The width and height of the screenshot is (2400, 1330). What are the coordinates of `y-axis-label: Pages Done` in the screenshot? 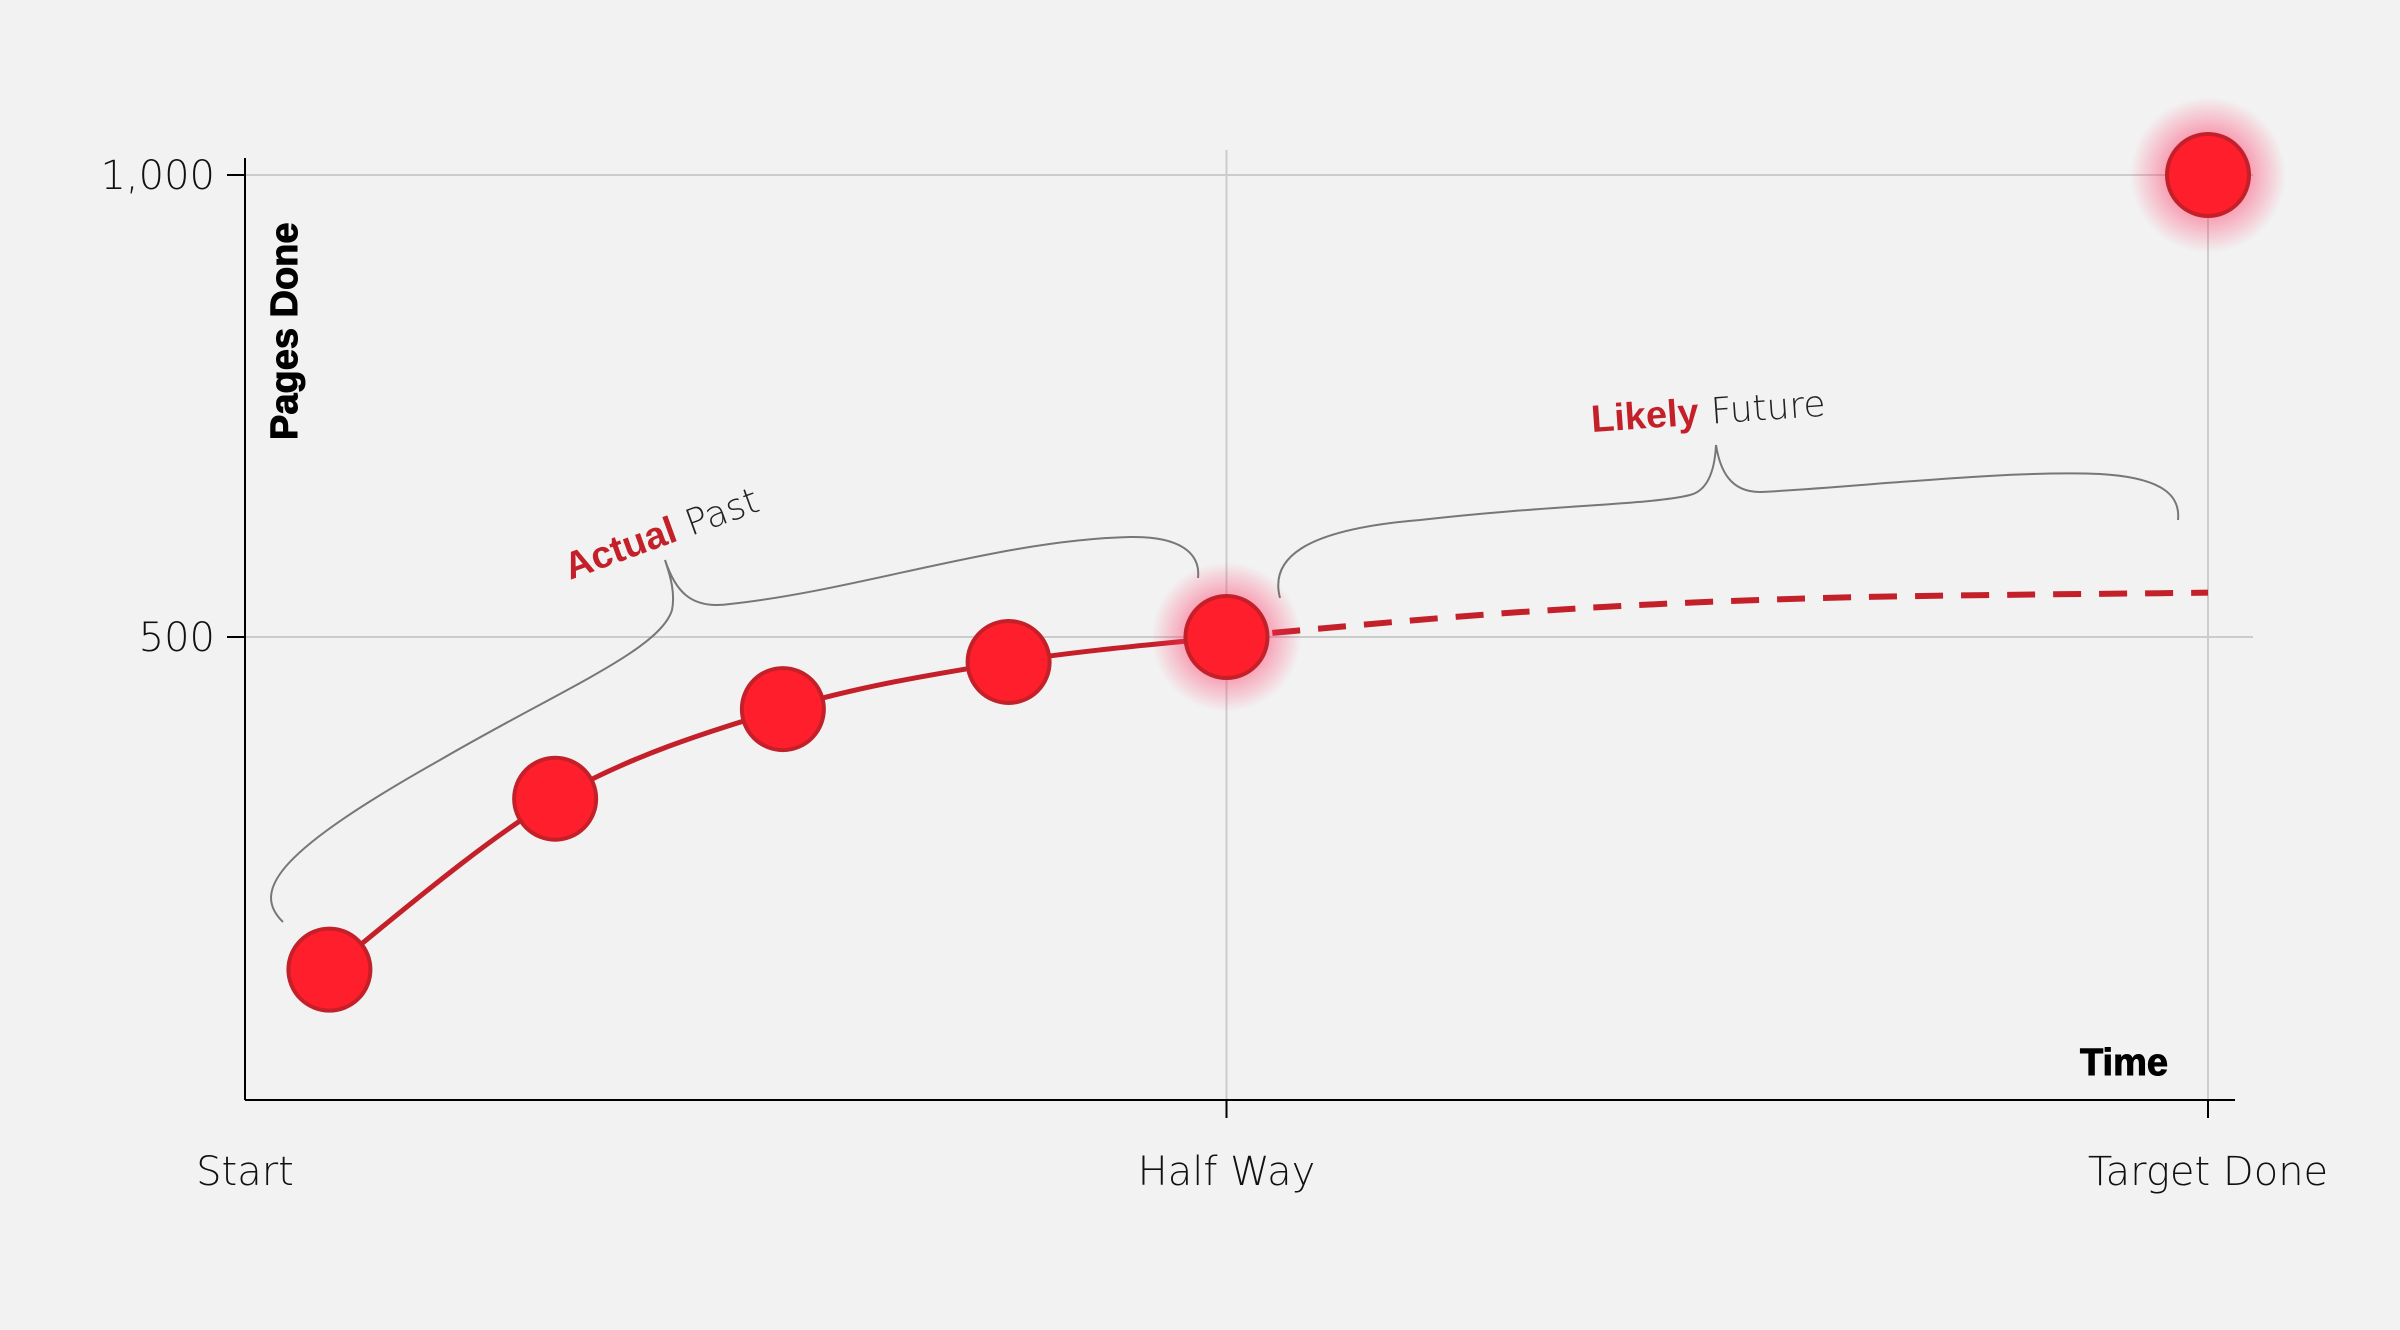 It's located at (285, 331).